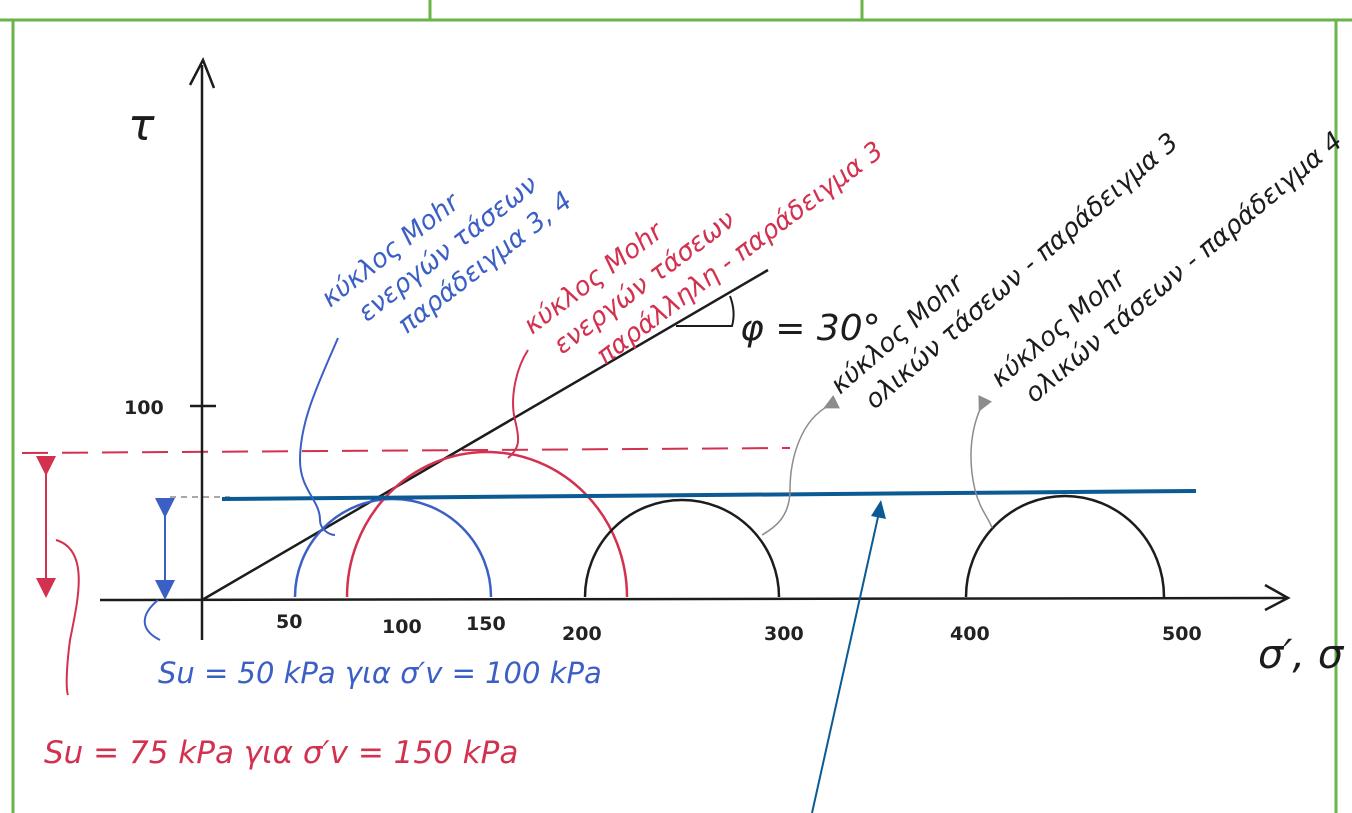 The width and height of the screenshot is (1352, 813). What do you see at coordinates (1301, 655) in the screenshot?
I see `x-axis-label: σ′, σ` at bounding box center [1301, 655].